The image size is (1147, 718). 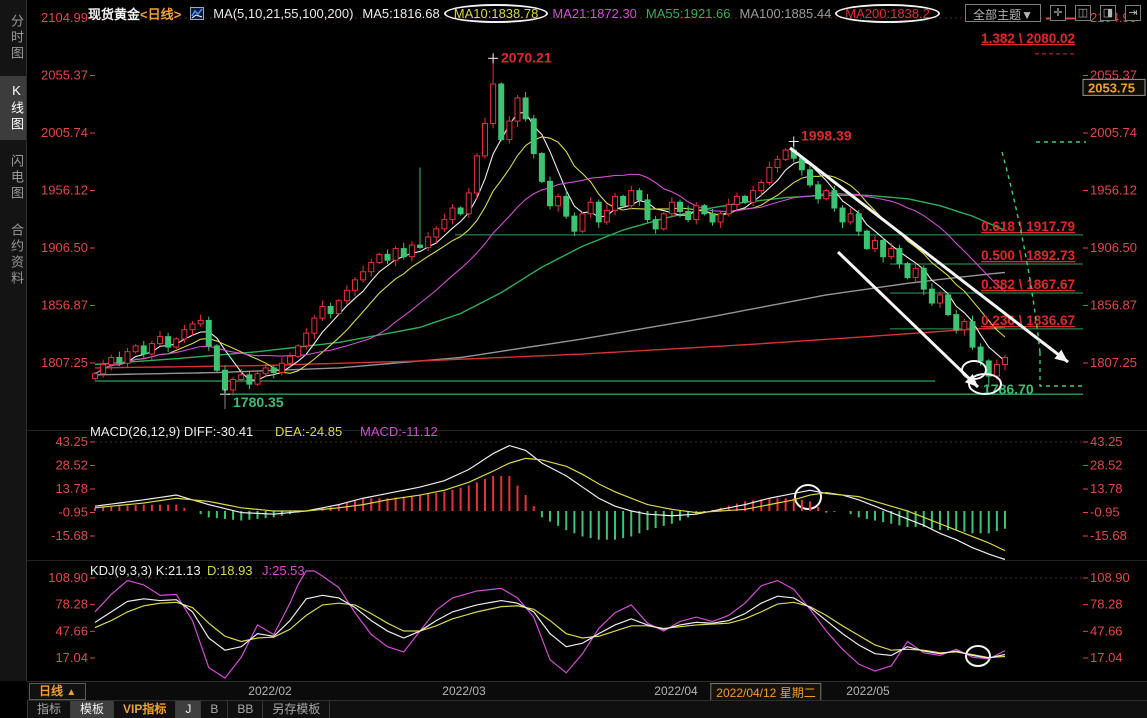 I want to click on zoom-area-icon: ◫, so click(x=1083, y=13).